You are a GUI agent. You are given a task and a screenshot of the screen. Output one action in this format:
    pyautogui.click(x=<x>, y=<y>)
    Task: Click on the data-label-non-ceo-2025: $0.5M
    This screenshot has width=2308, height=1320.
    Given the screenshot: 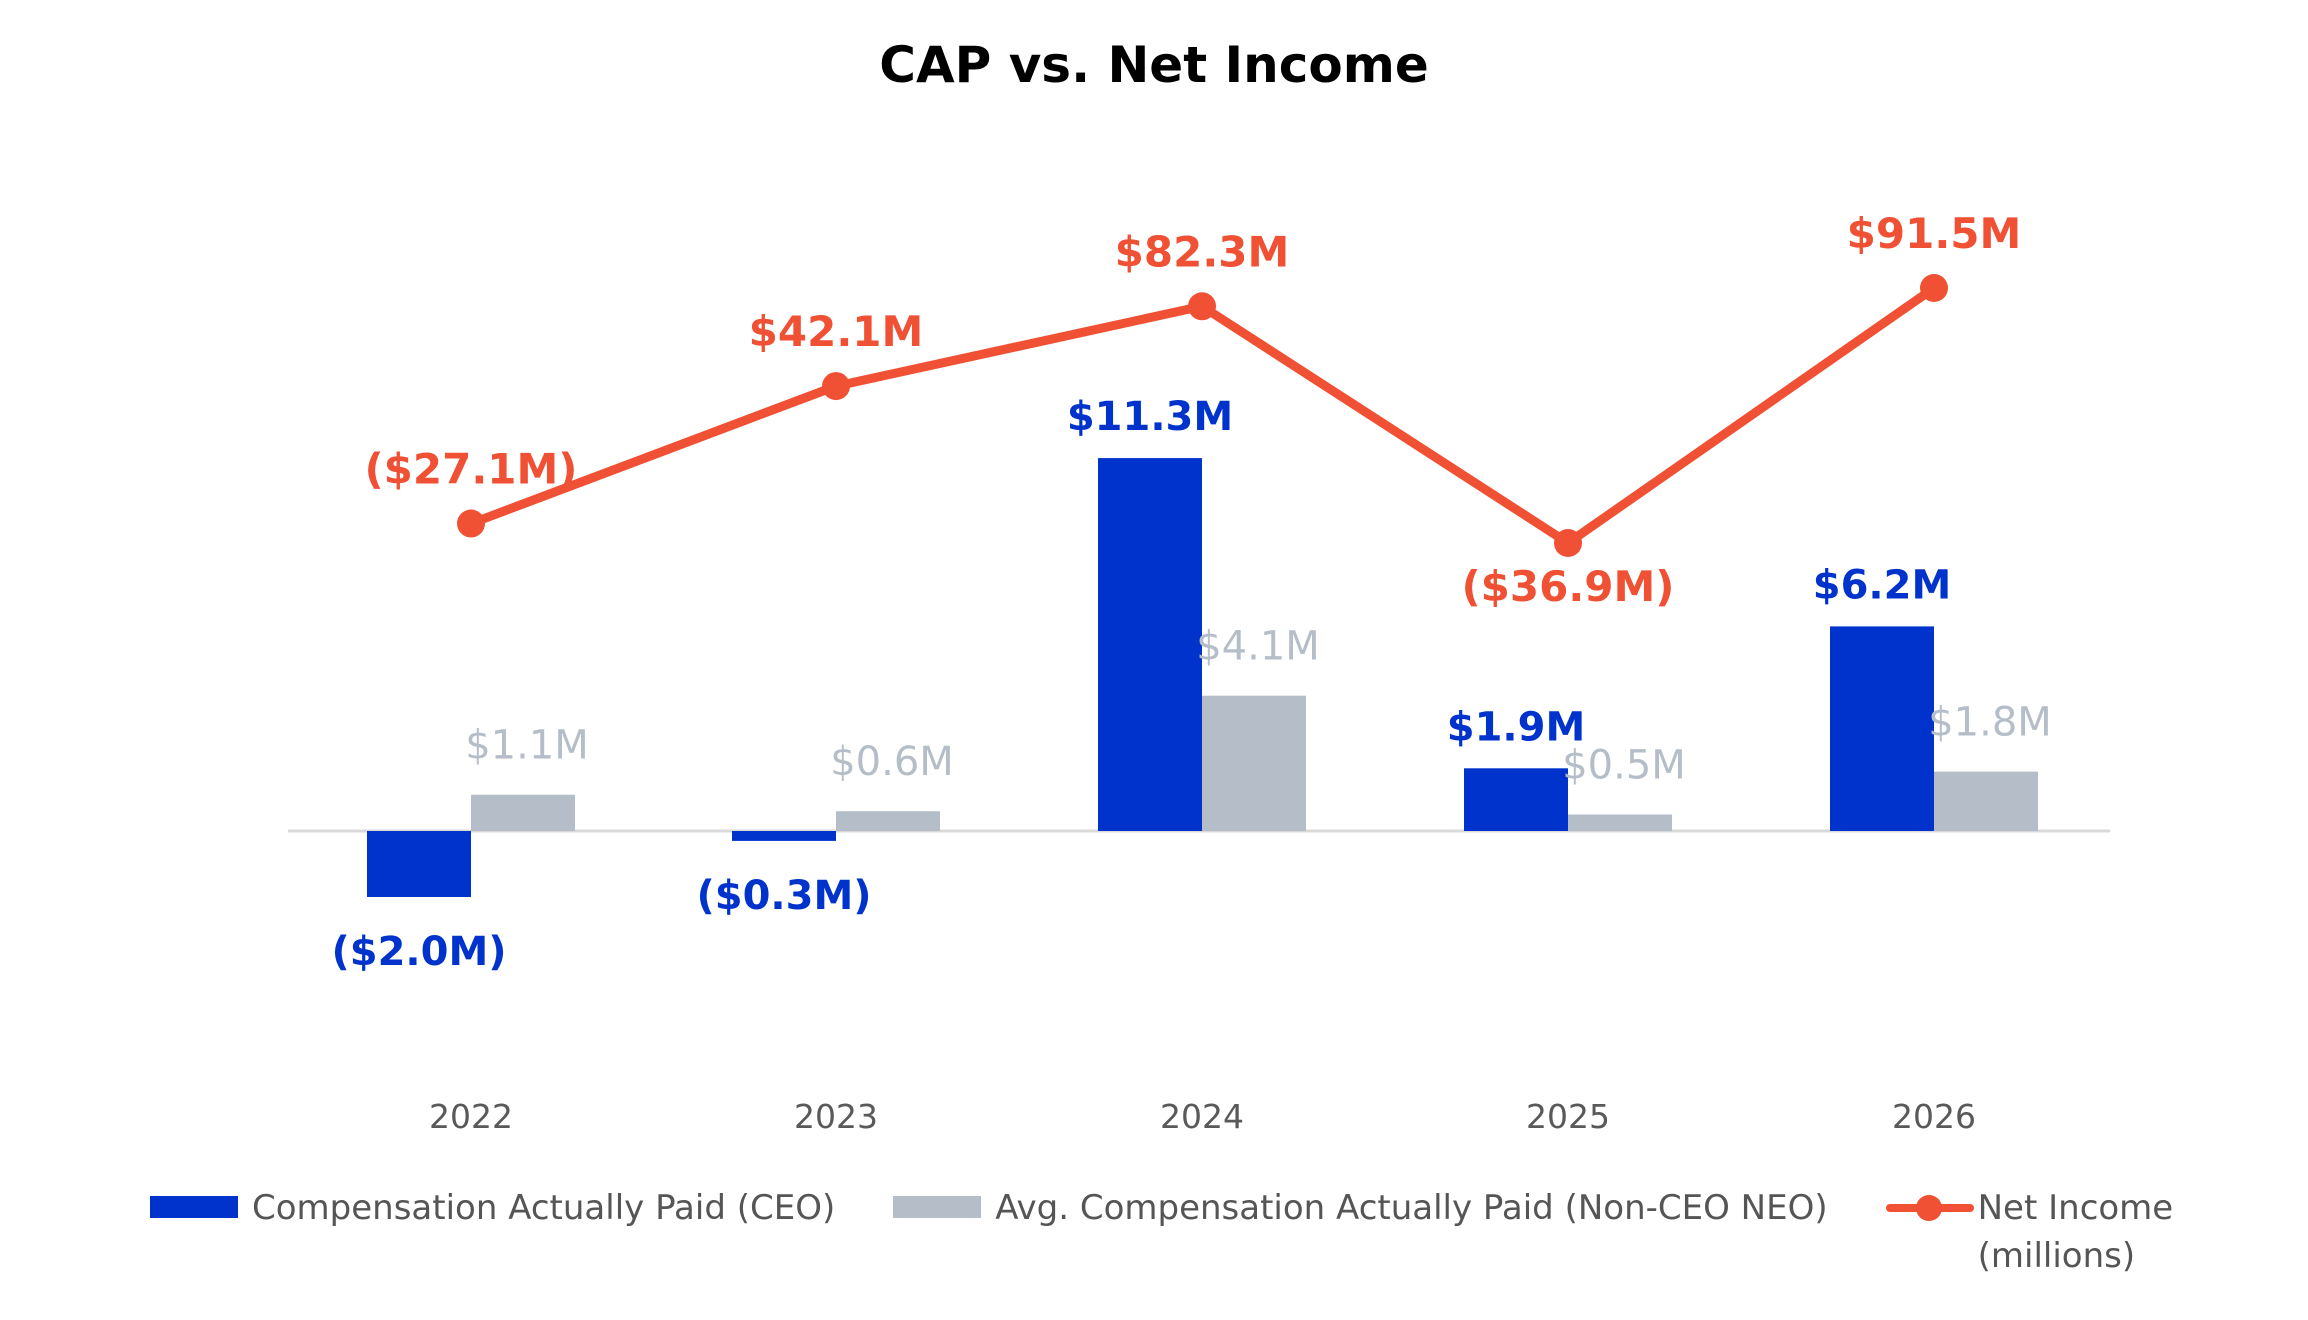 What is the action you would take?
    pyautogui.click(x=1624, y=766)
    